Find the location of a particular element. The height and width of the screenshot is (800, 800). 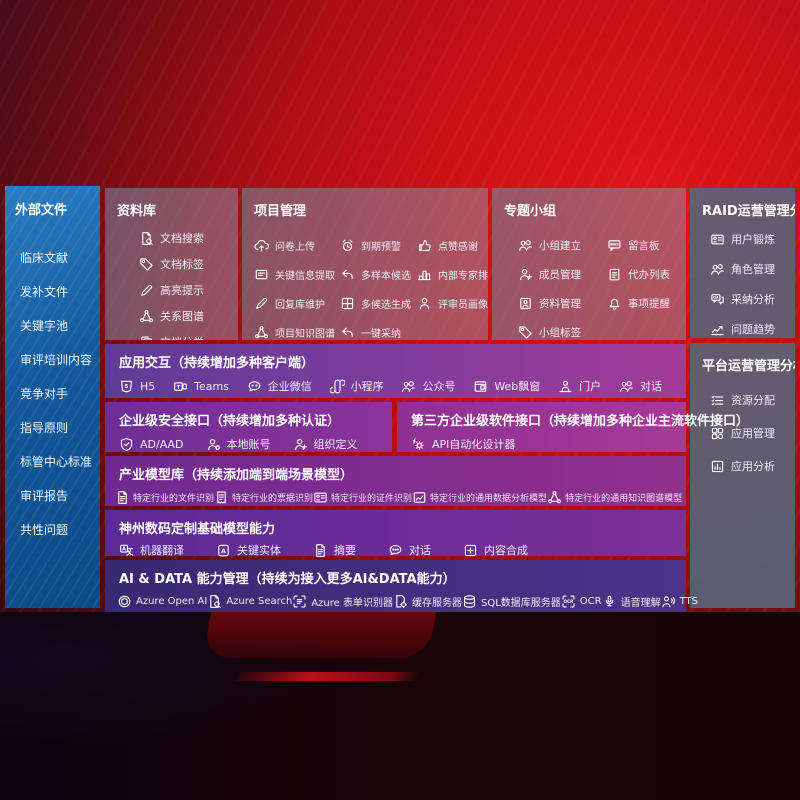

thumbs-up-icon is located at coordinates (424, 245).